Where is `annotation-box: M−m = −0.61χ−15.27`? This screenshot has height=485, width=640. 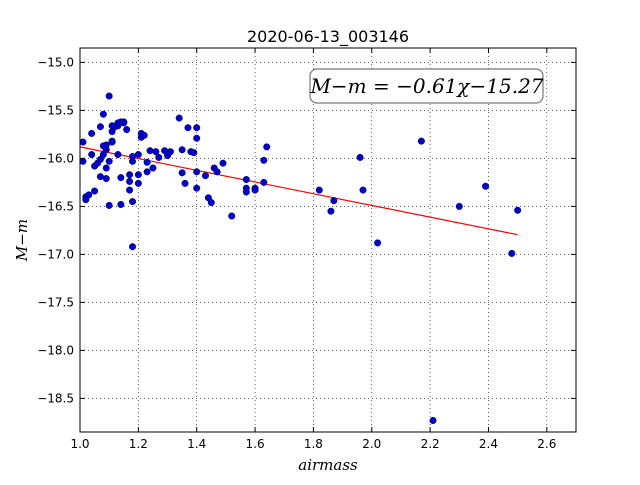
annotation-box: M−m = −0.61χ−15.27 is located at coordinates (426, 86).